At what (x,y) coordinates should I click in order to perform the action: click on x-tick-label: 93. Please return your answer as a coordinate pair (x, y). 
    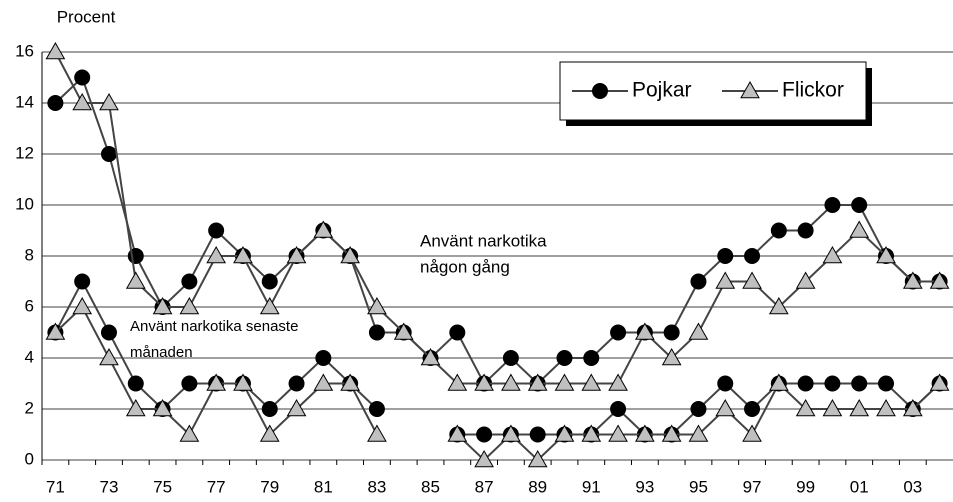
    Looking at the image, I should click on (644, 486).